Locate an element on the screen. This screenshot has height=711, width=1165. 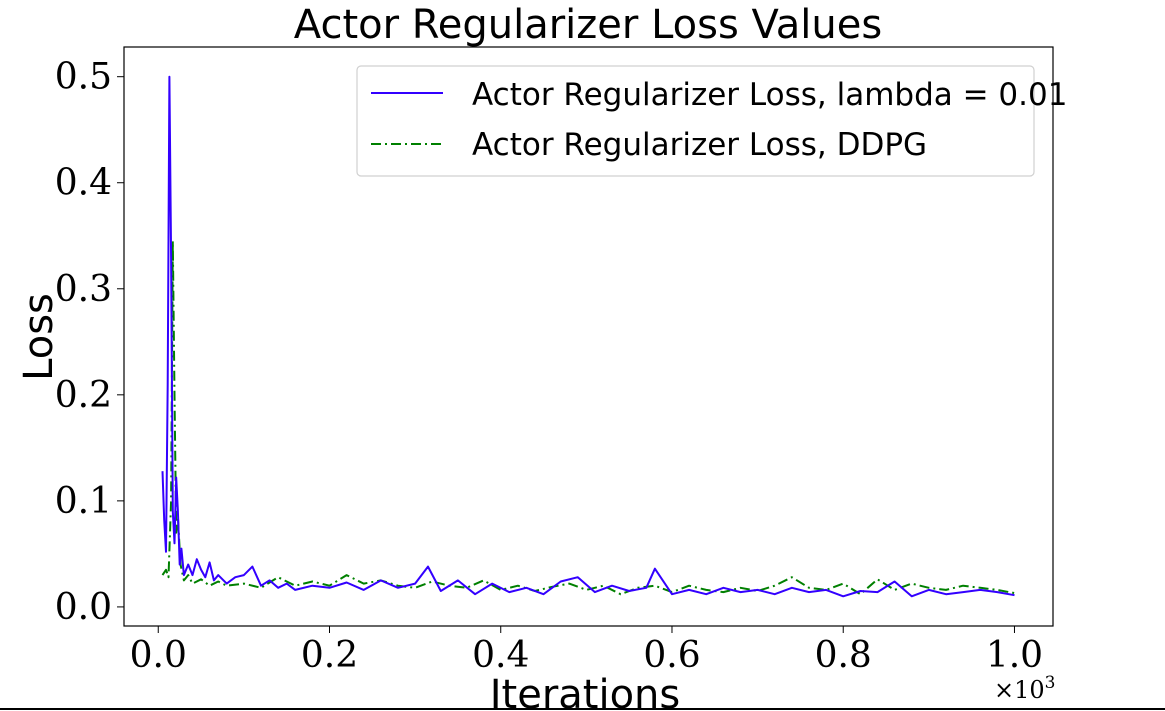
chart-title: Actor Regularizer Loss Values is located at coordinates (588, 25).